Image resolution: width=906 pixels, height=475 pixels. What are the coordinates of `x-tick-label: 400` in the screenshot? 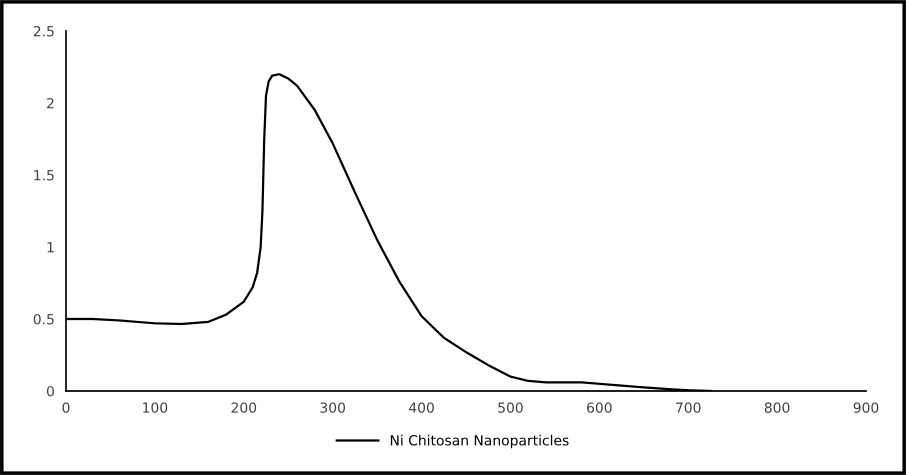 It's located at (421, 407).